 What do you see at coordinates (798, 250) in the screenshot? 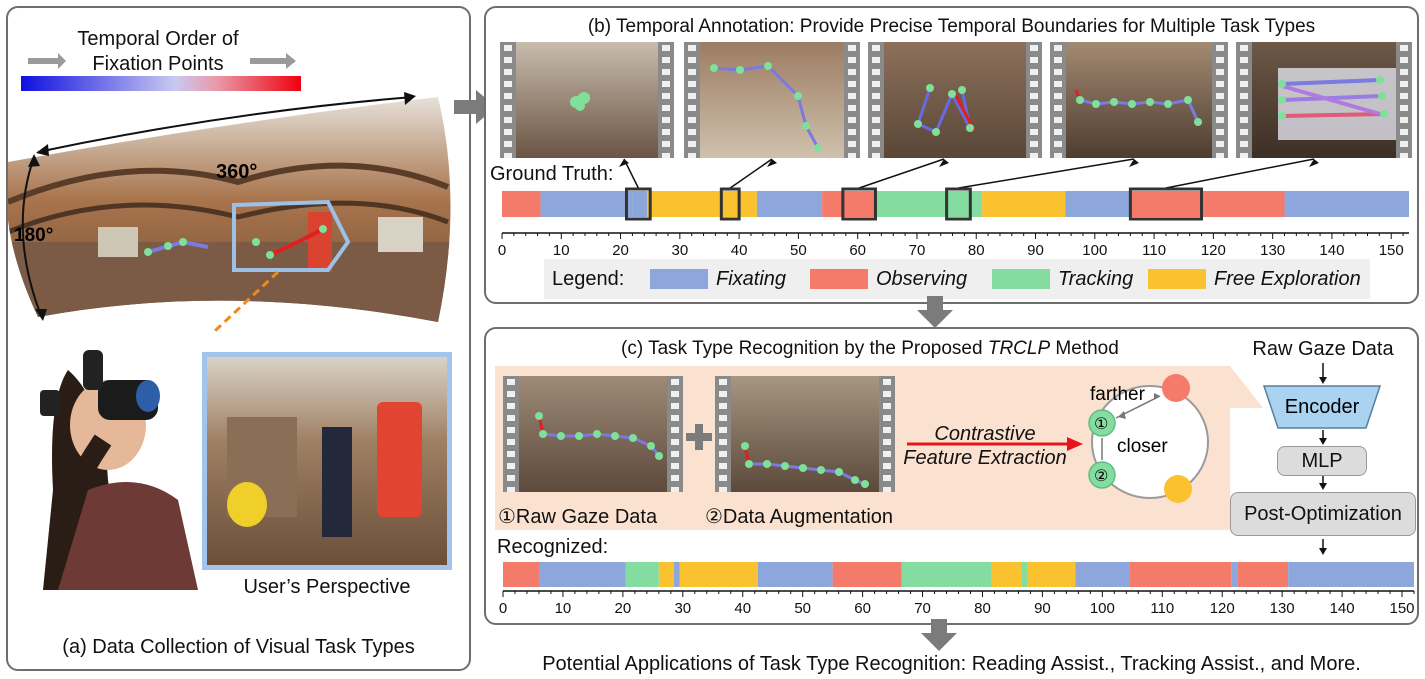
I see `tick-label-50: 50` at bounding box center [798, 250].